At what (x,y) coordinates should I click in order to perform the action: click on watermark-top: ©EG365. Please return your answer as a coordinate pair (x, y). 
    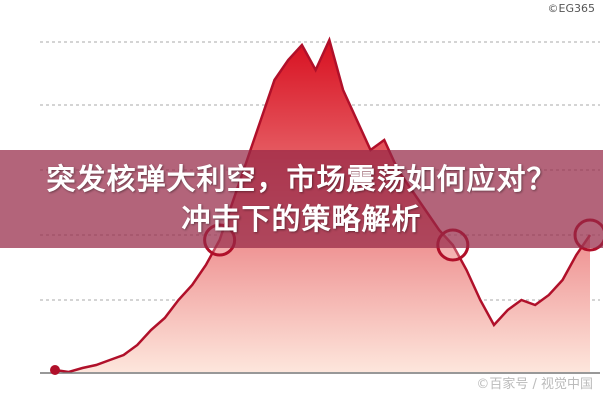
    Looking at the image, I should click on (571, 8).